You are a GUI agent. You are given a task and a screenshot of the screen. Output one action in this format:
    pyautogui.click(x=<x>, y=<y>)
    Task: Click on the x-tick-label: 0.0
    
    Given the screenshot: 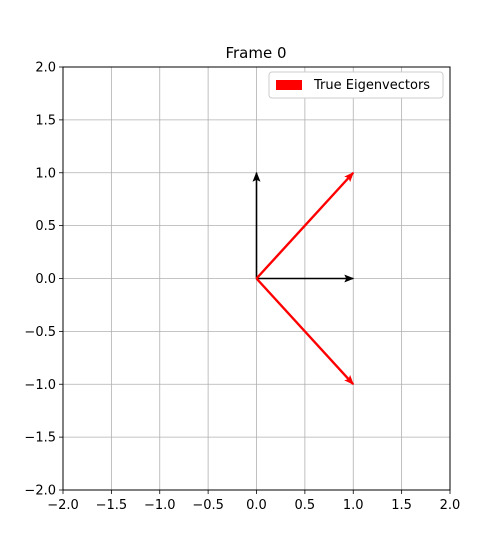 What is the action you would take?
    pyautogui.click(x=256, y=505)
    